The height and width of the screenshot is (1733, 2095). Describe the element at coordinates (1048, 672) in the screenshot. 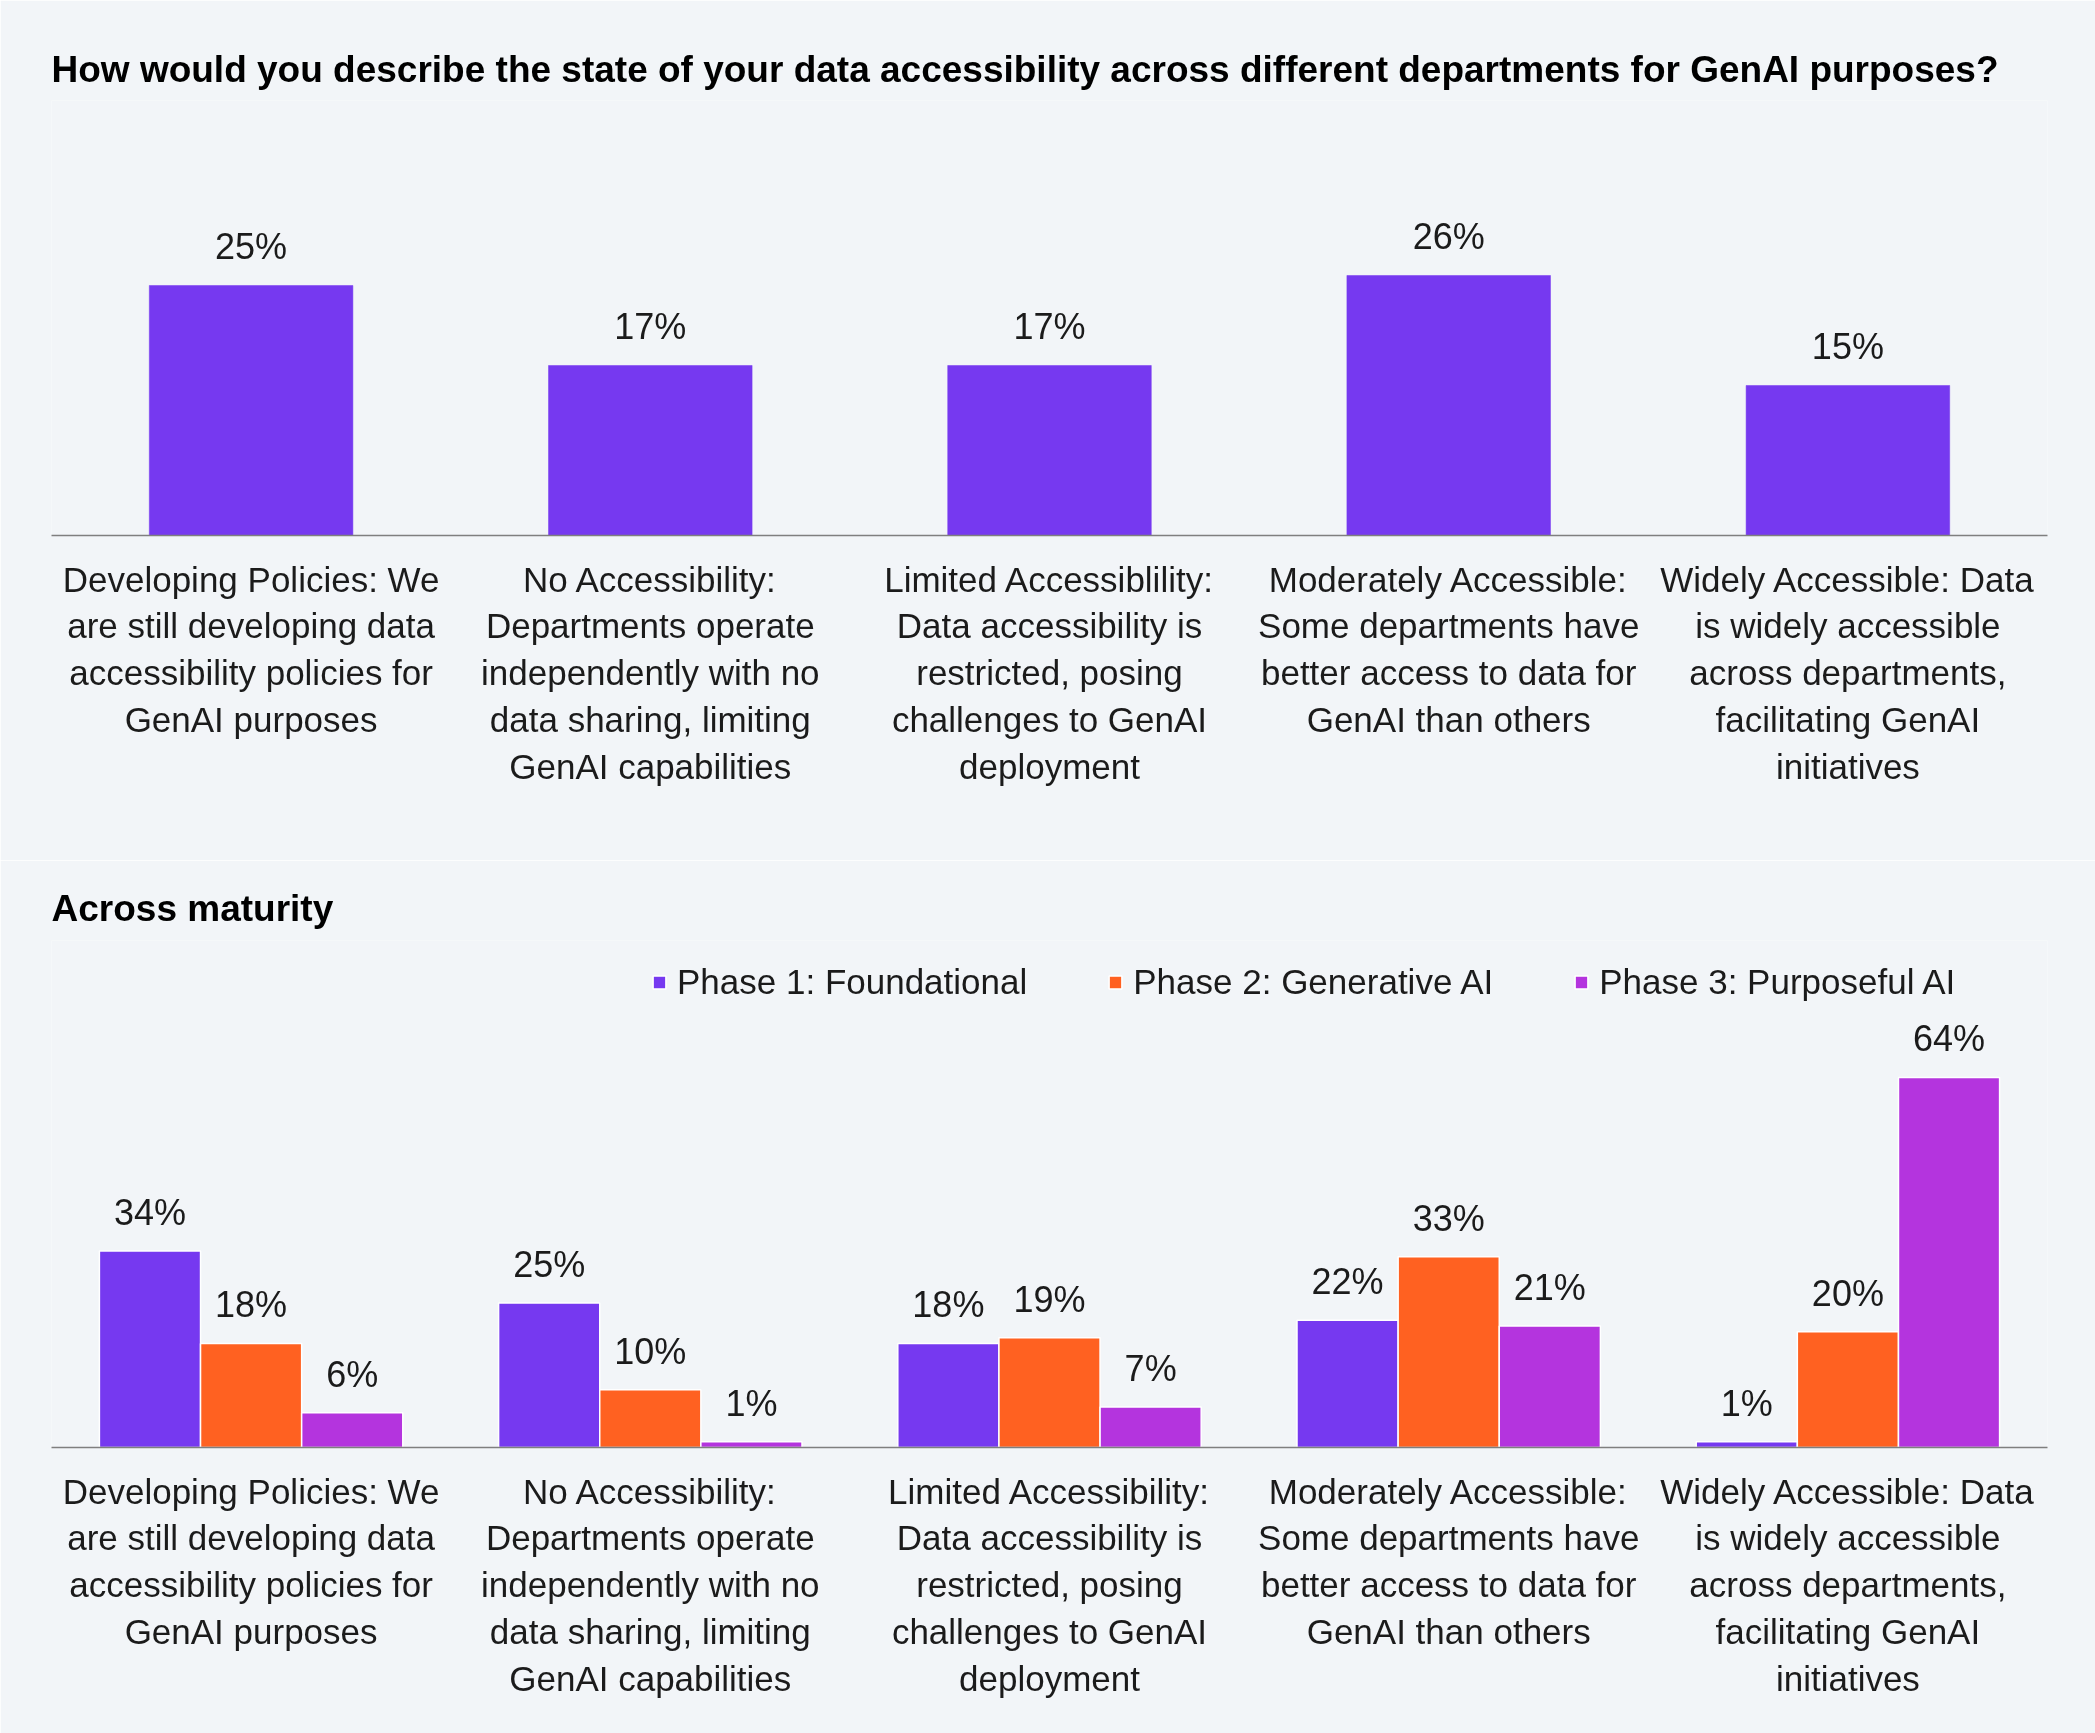

I see `x-tick-label: Limited Accessiblility: Data accessibility is restricted, posing challenges to GenAI deployment` at that location.